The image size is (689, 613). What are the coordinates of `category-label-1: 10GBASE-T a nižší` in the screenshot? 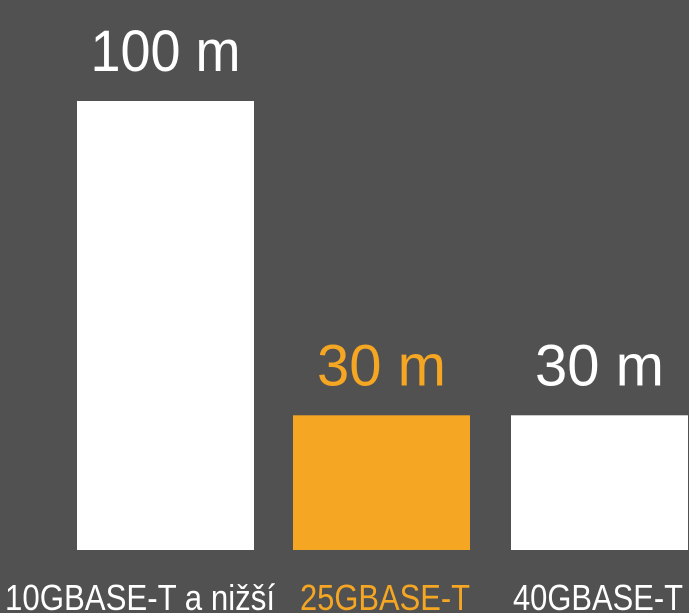 It's located at (140, 595).